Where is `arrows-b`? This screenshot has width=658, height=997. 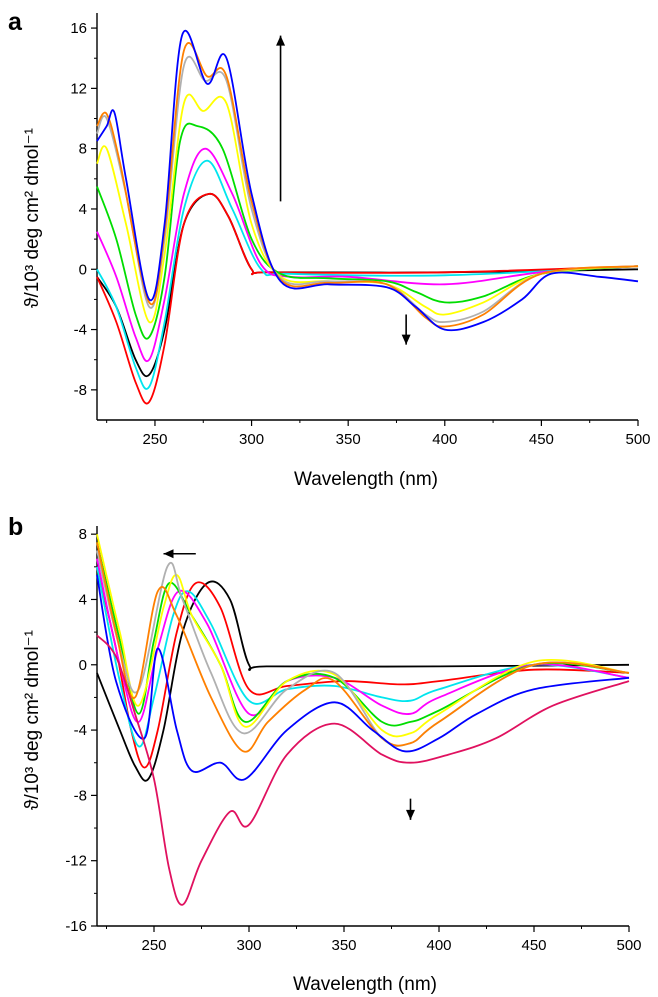
arrows-b is located at coordinates (289, 684).